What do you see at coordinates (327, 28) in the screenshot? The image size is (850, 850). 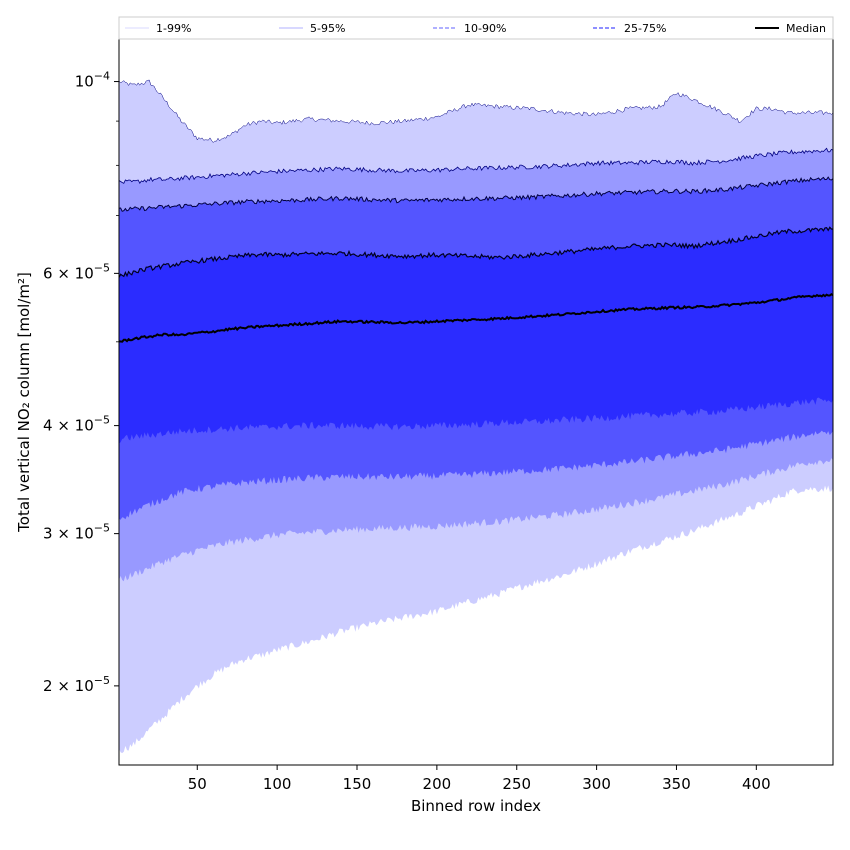 I see `legend-label: 5-95%` at bounding box center [327, 28].